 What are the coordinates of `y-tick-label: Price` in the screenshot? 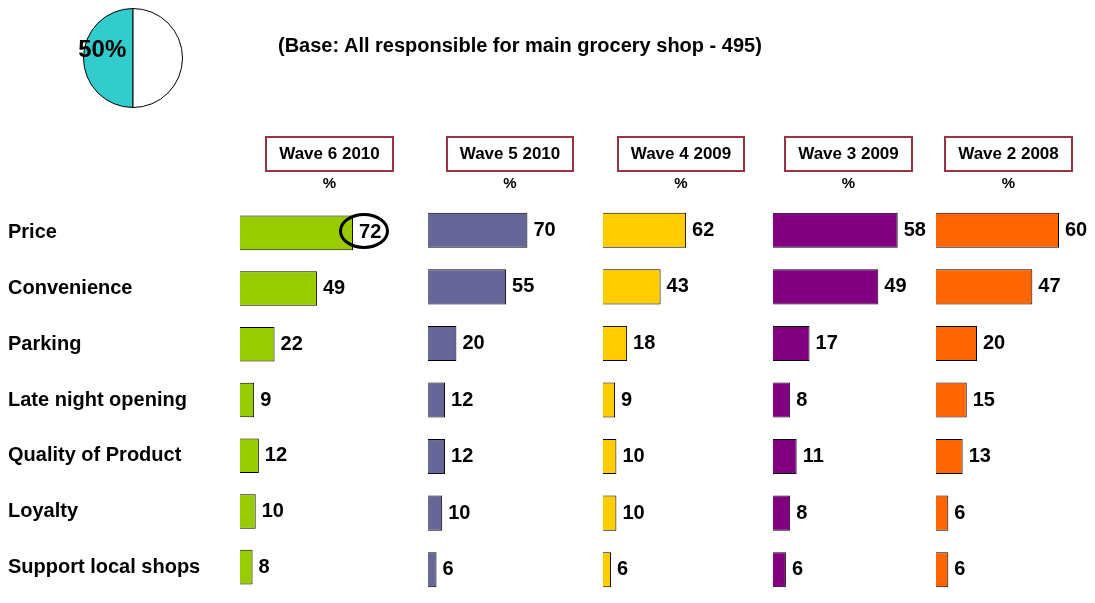 It's located at (32, 231).